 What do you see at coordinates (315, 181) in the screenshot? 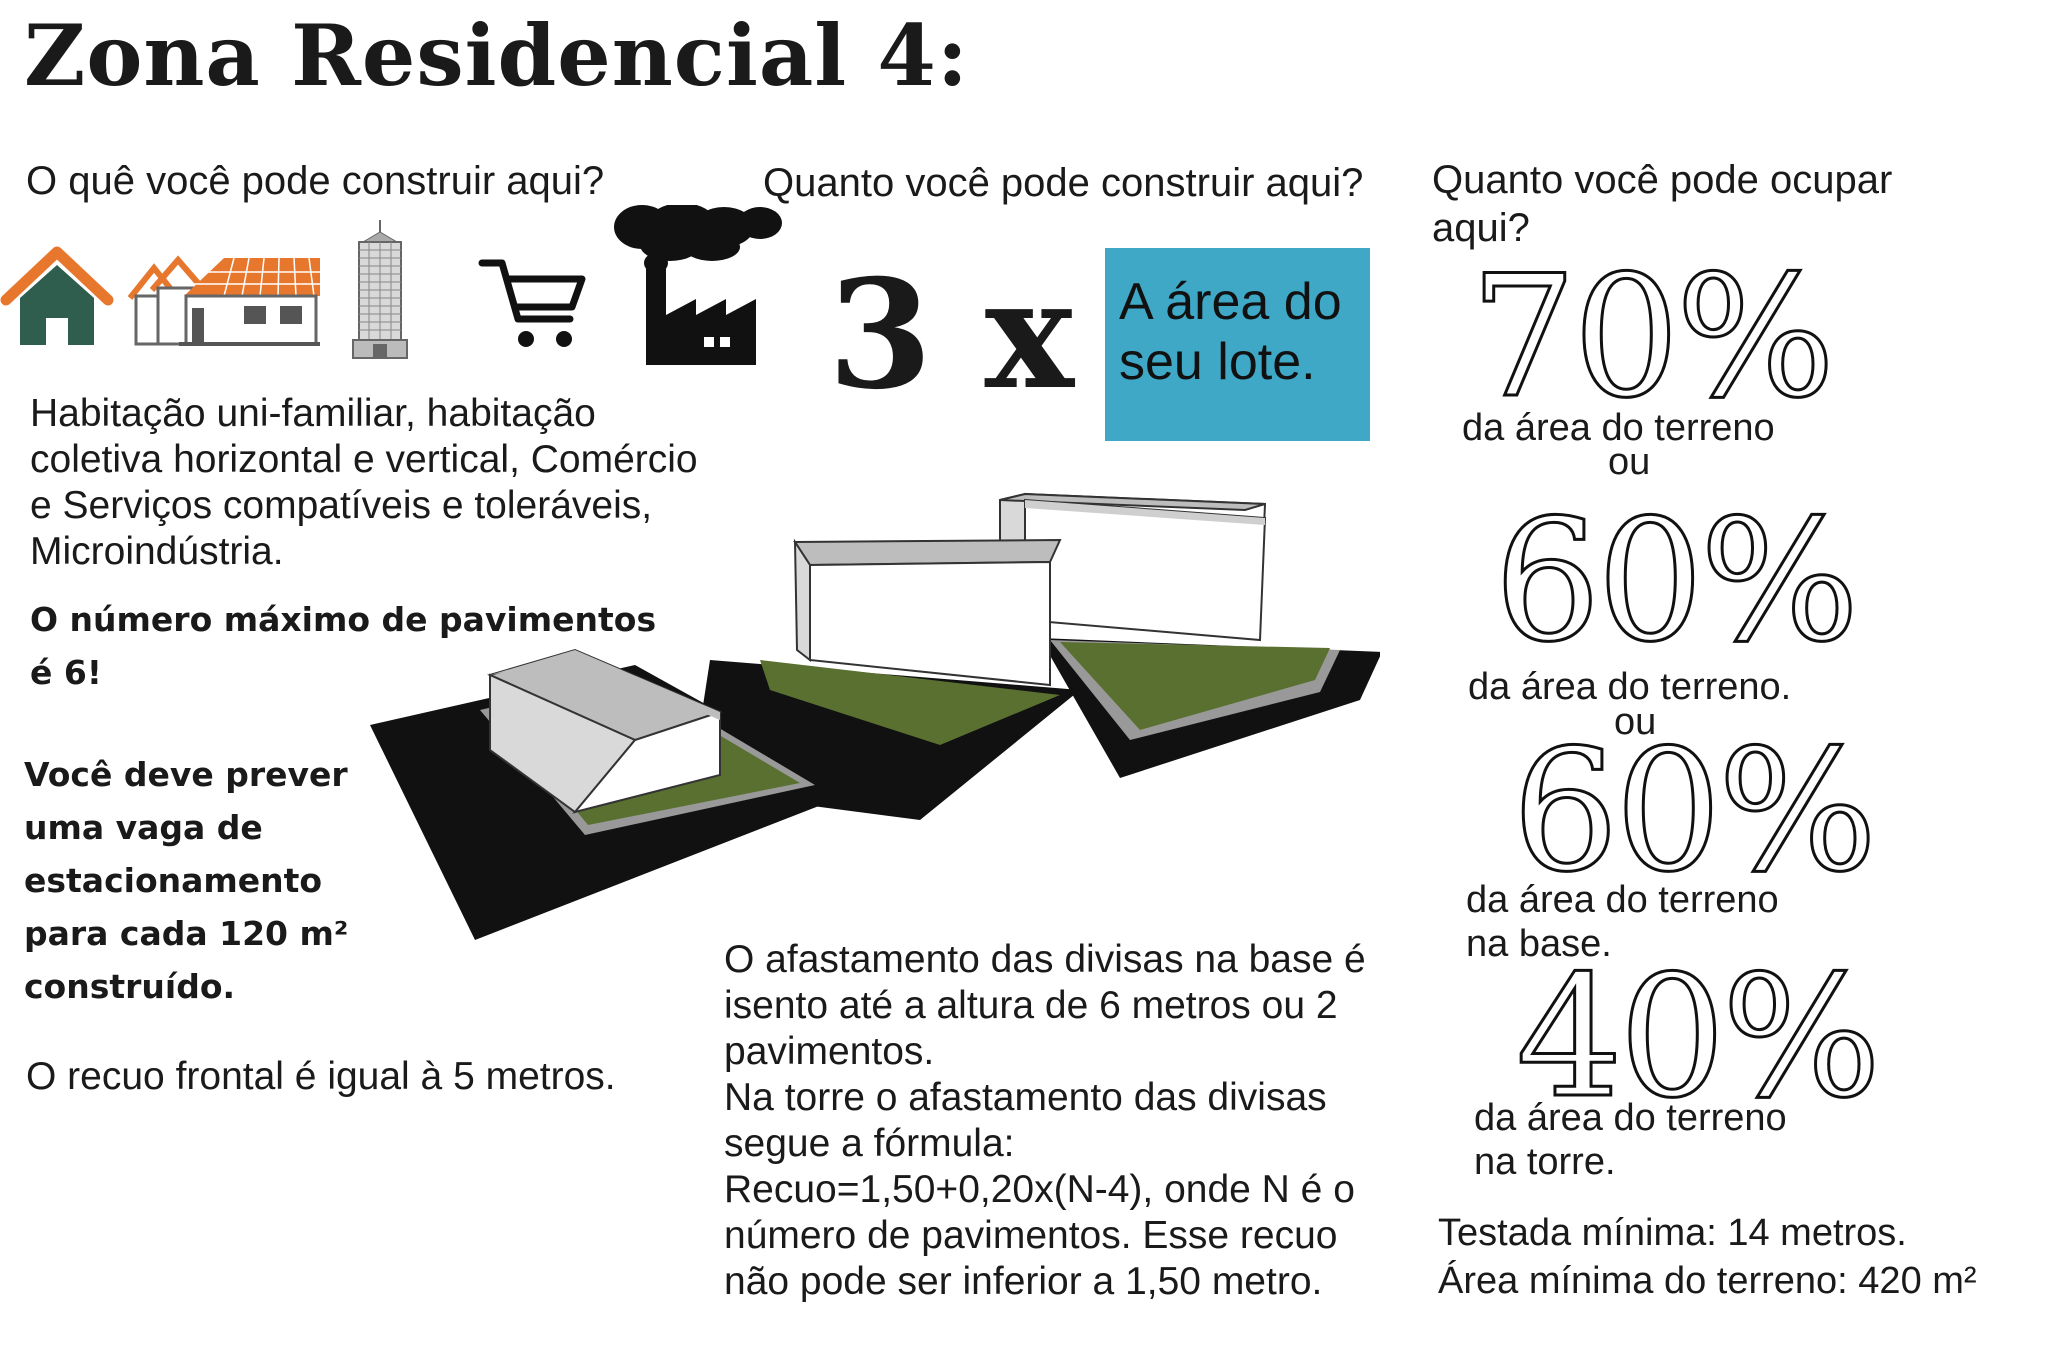
I see `question-what: O quê você pode construir aqui?` at bounding box center [315, 181].